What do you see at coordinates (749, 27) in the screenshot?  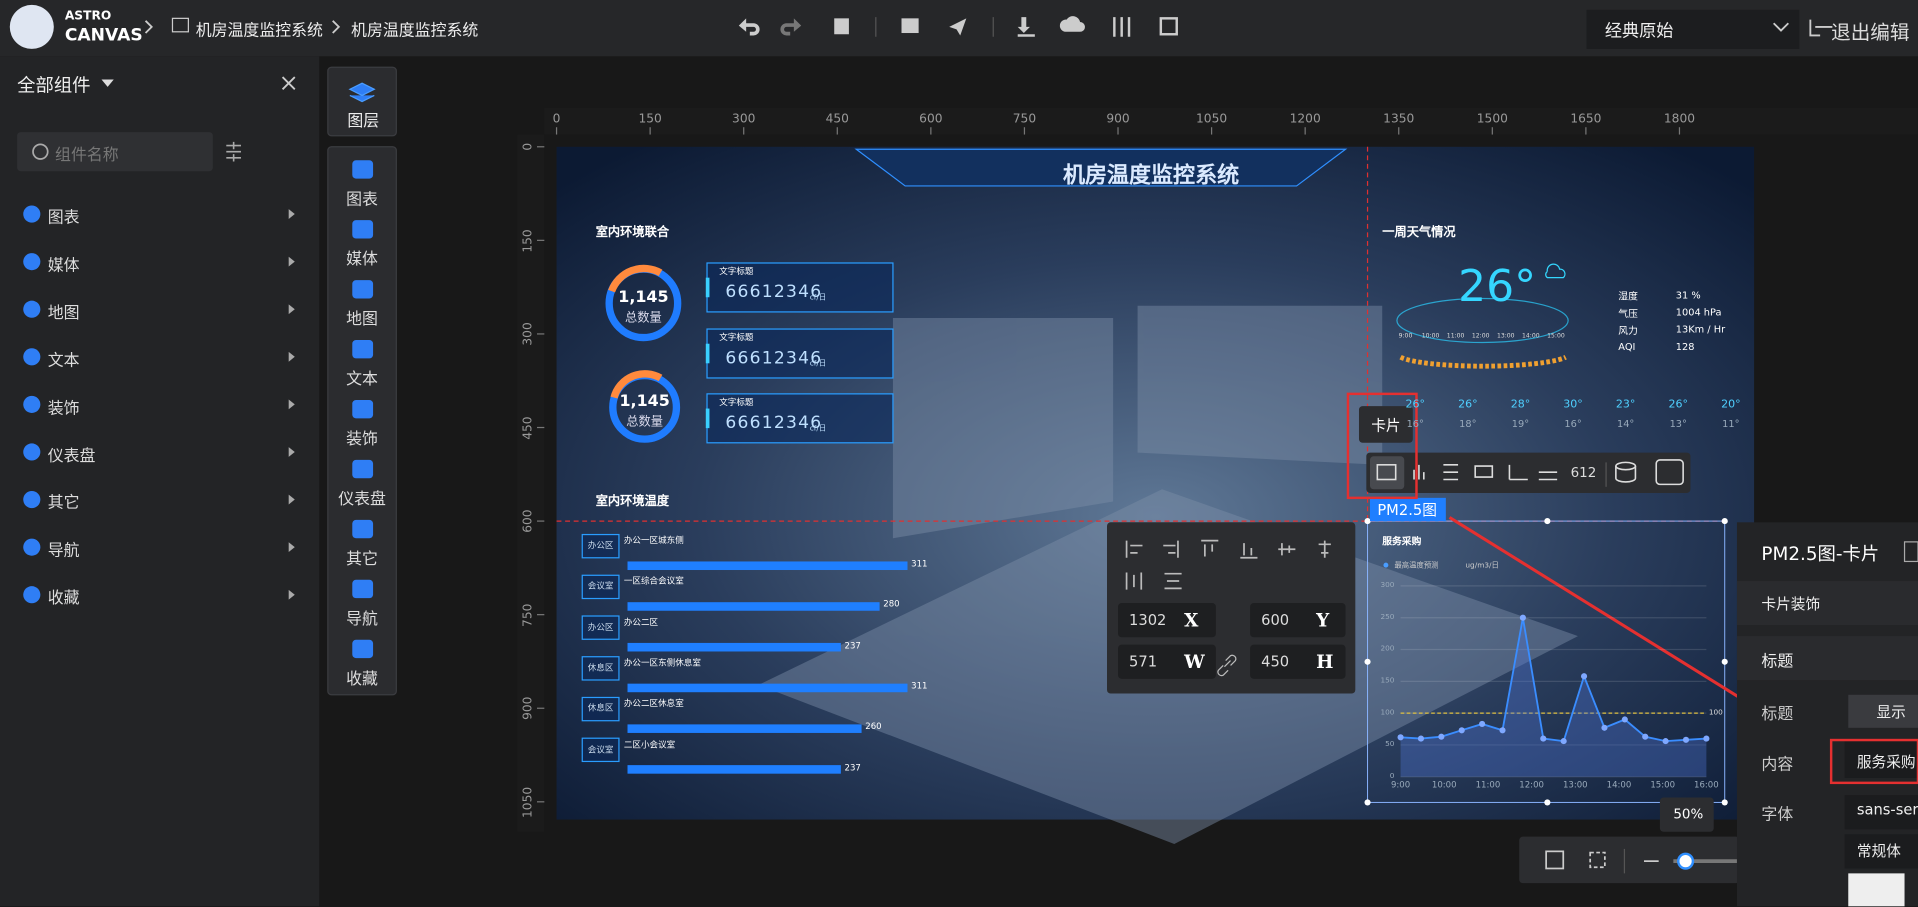 I see `undo` at bounding box center [749, 27].